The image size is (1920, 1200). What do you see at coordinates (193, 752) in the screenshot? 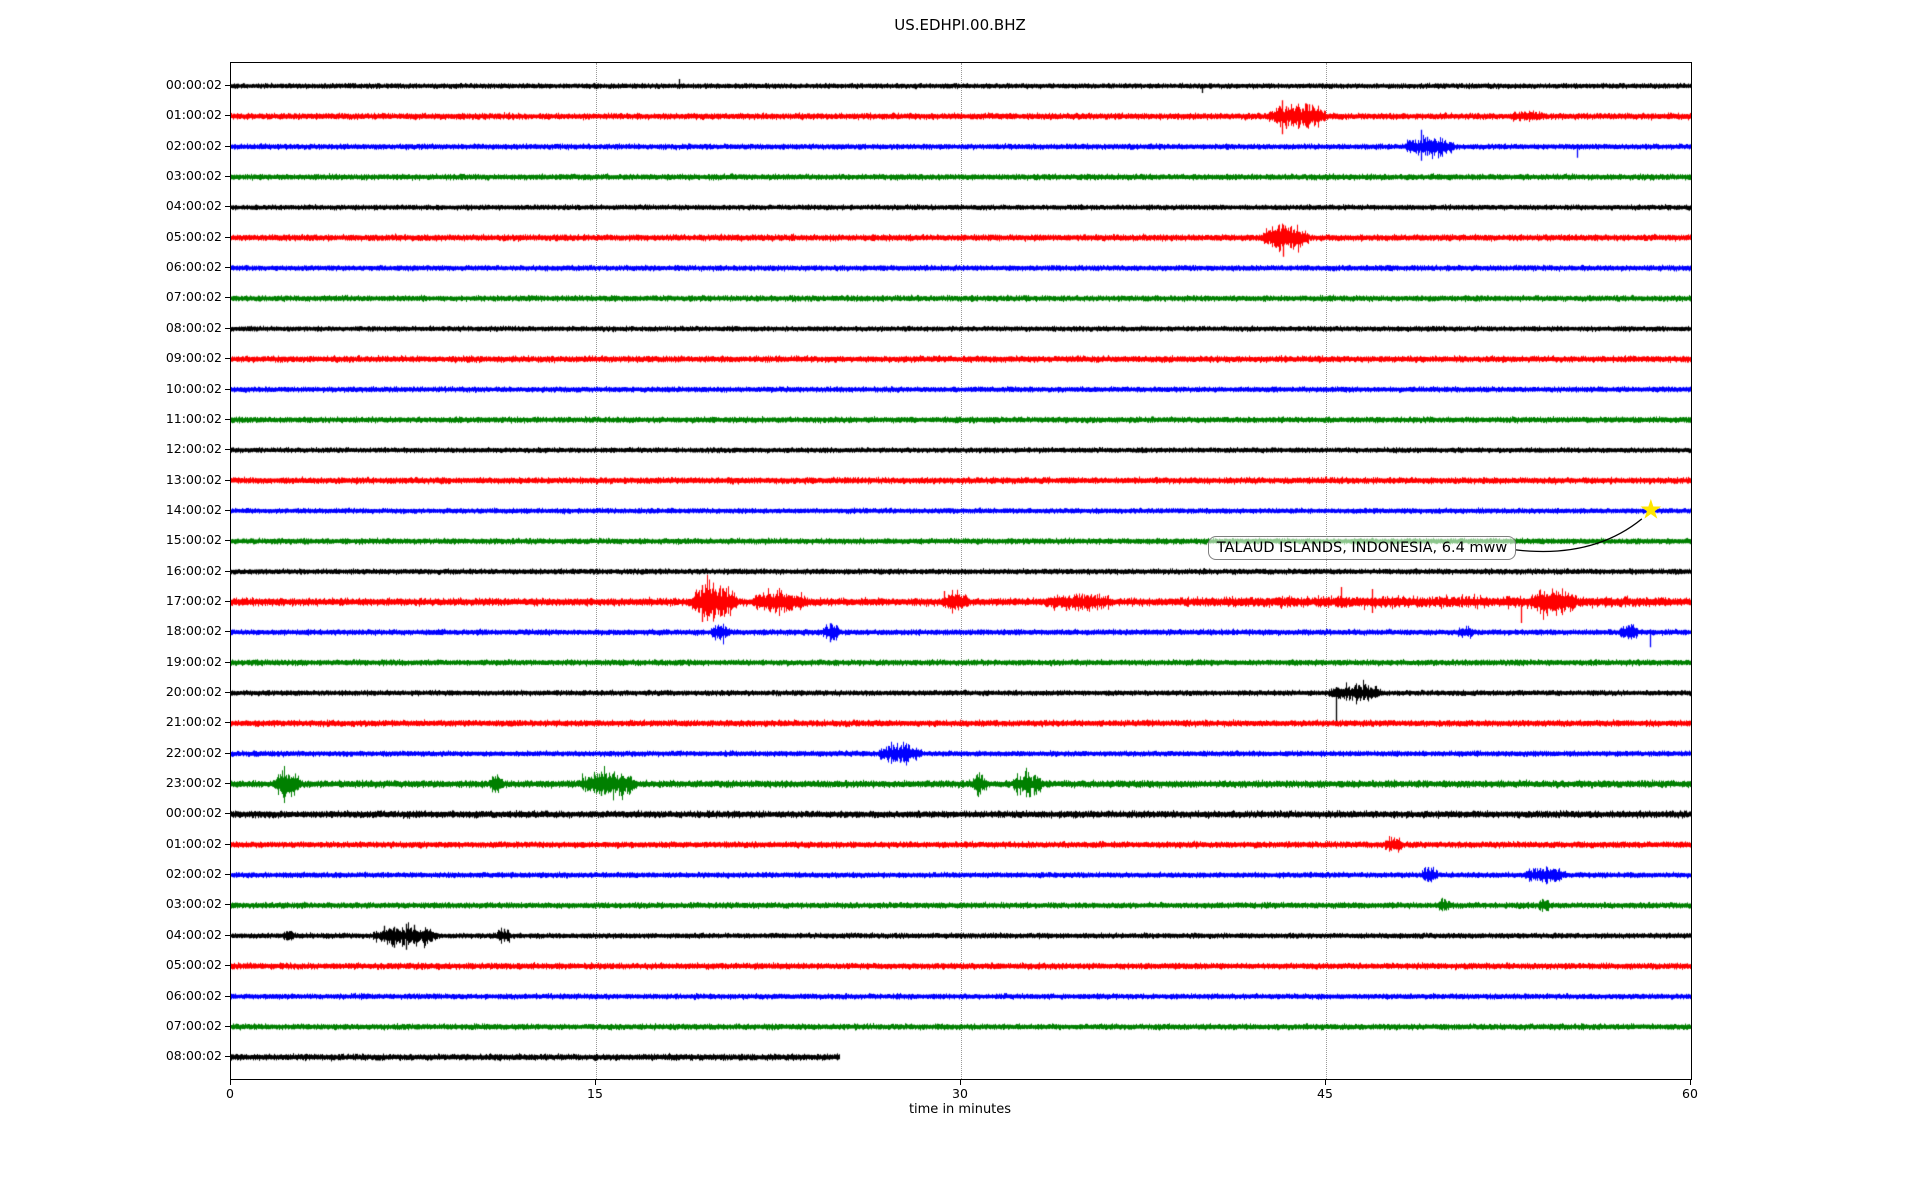
I see `trace-time-label: 22:00:02` at bounding box center [193, 752].